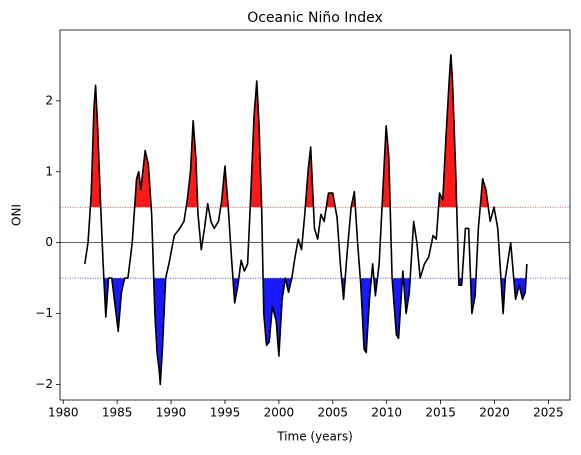 The height and width of the screenshot is (455, 581). I want to click on x-tick-label: 2000, so click(279, 413).